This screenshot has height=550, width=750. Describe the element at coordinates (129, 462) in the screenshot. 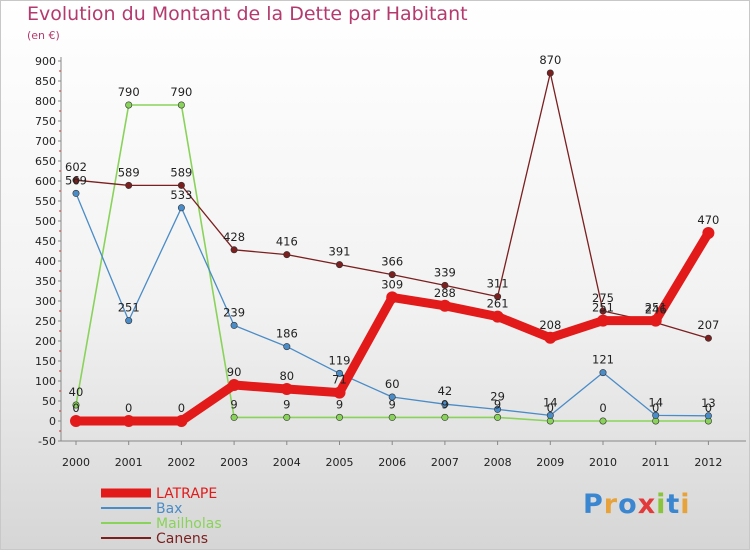

I see `x-tick-label: 2001` at that location.